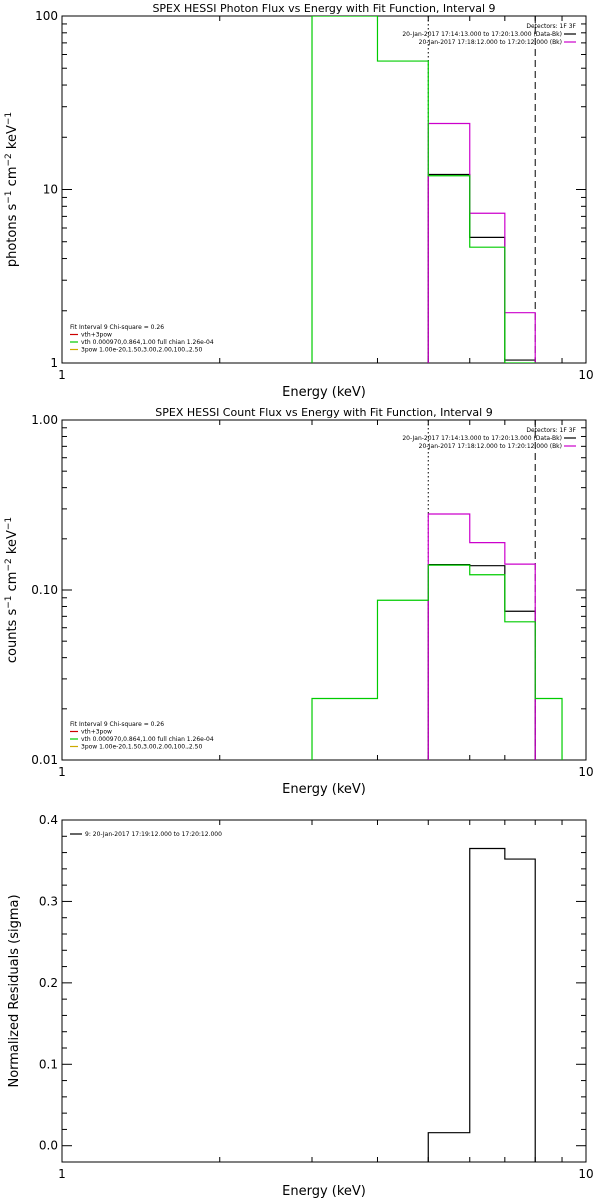  I want to click on y-tick-label: 0.1, so click(48, 1064).